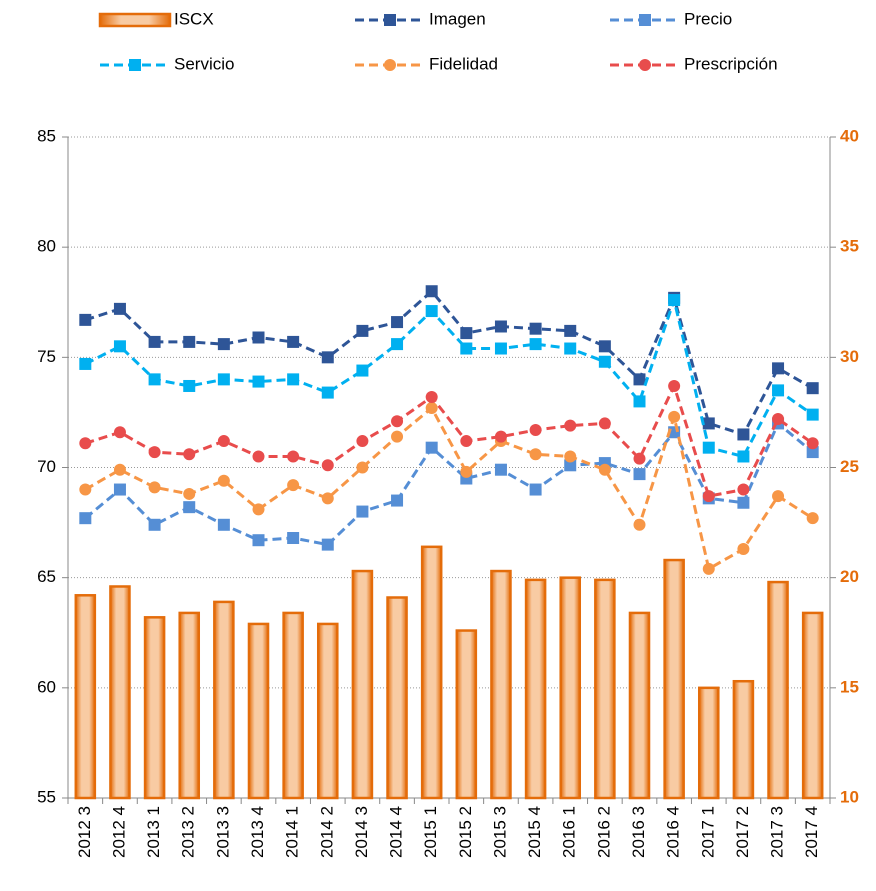  Describe the element at coordinates (292, 832) in the screenshot. I see `x-tick-label: 2014 1` at that location.